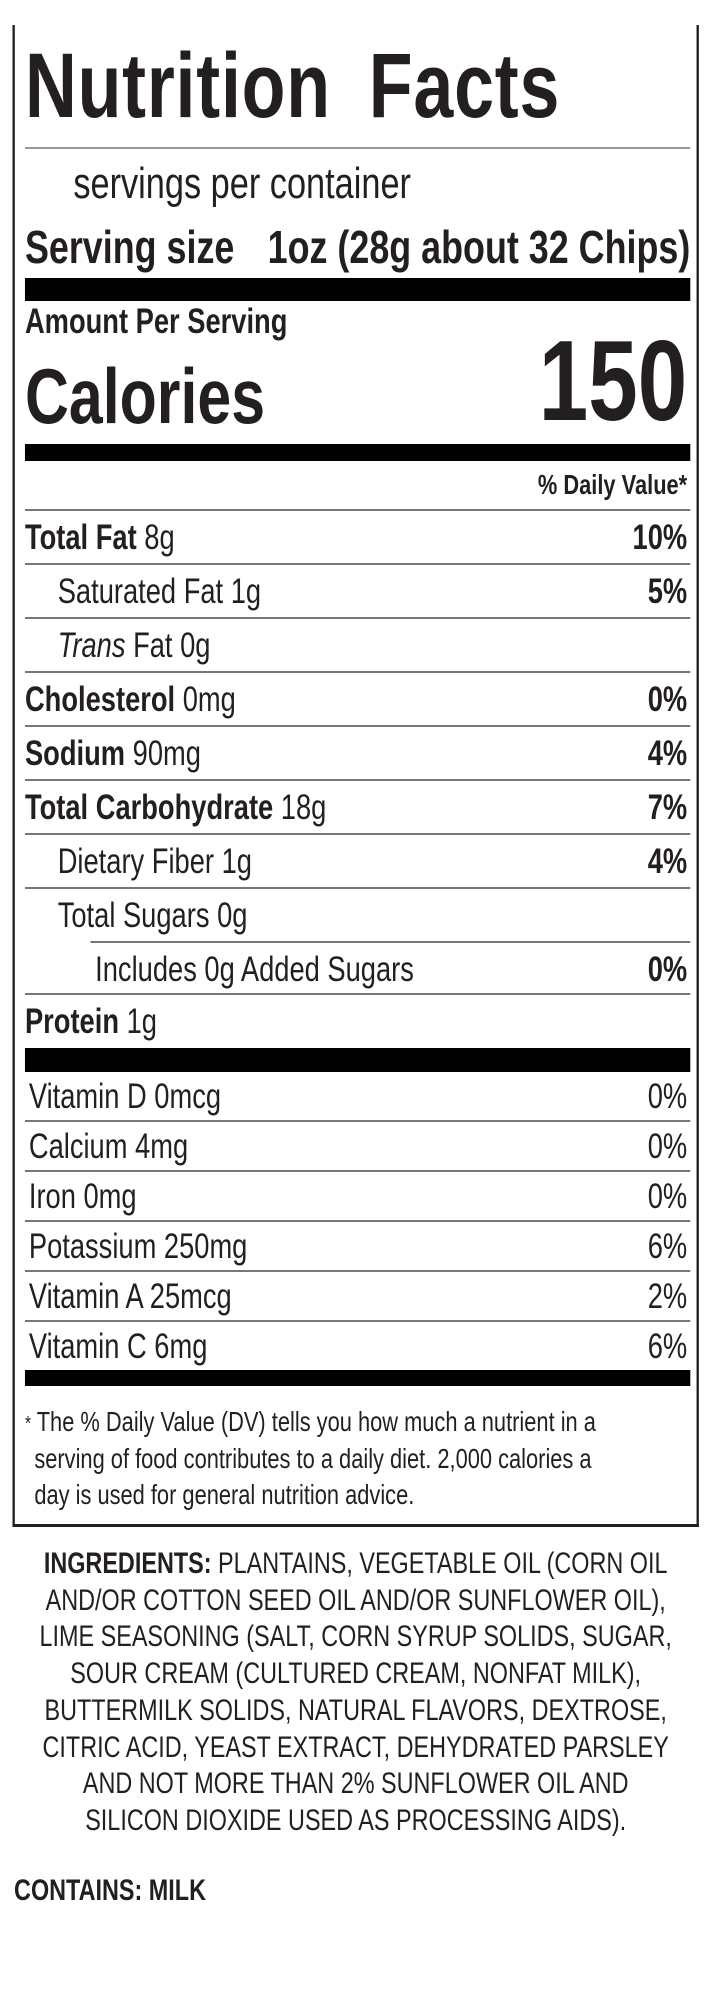 This screenshot has width=725, height=2000. Describe the element at coordinates (108, 1146) in the screenshot. I see `vitamin-text: Calcium 4mg` at that location.